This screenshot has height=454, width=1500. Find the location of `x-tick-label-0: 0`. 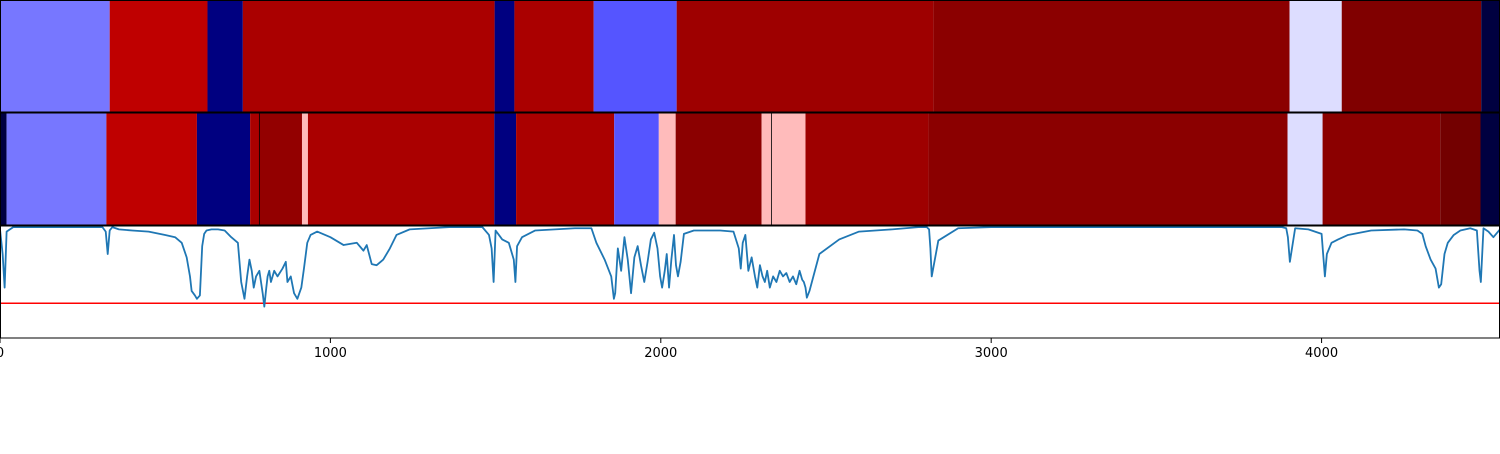

x-tick-label-0: 0 is located at coordinates (2, 353).